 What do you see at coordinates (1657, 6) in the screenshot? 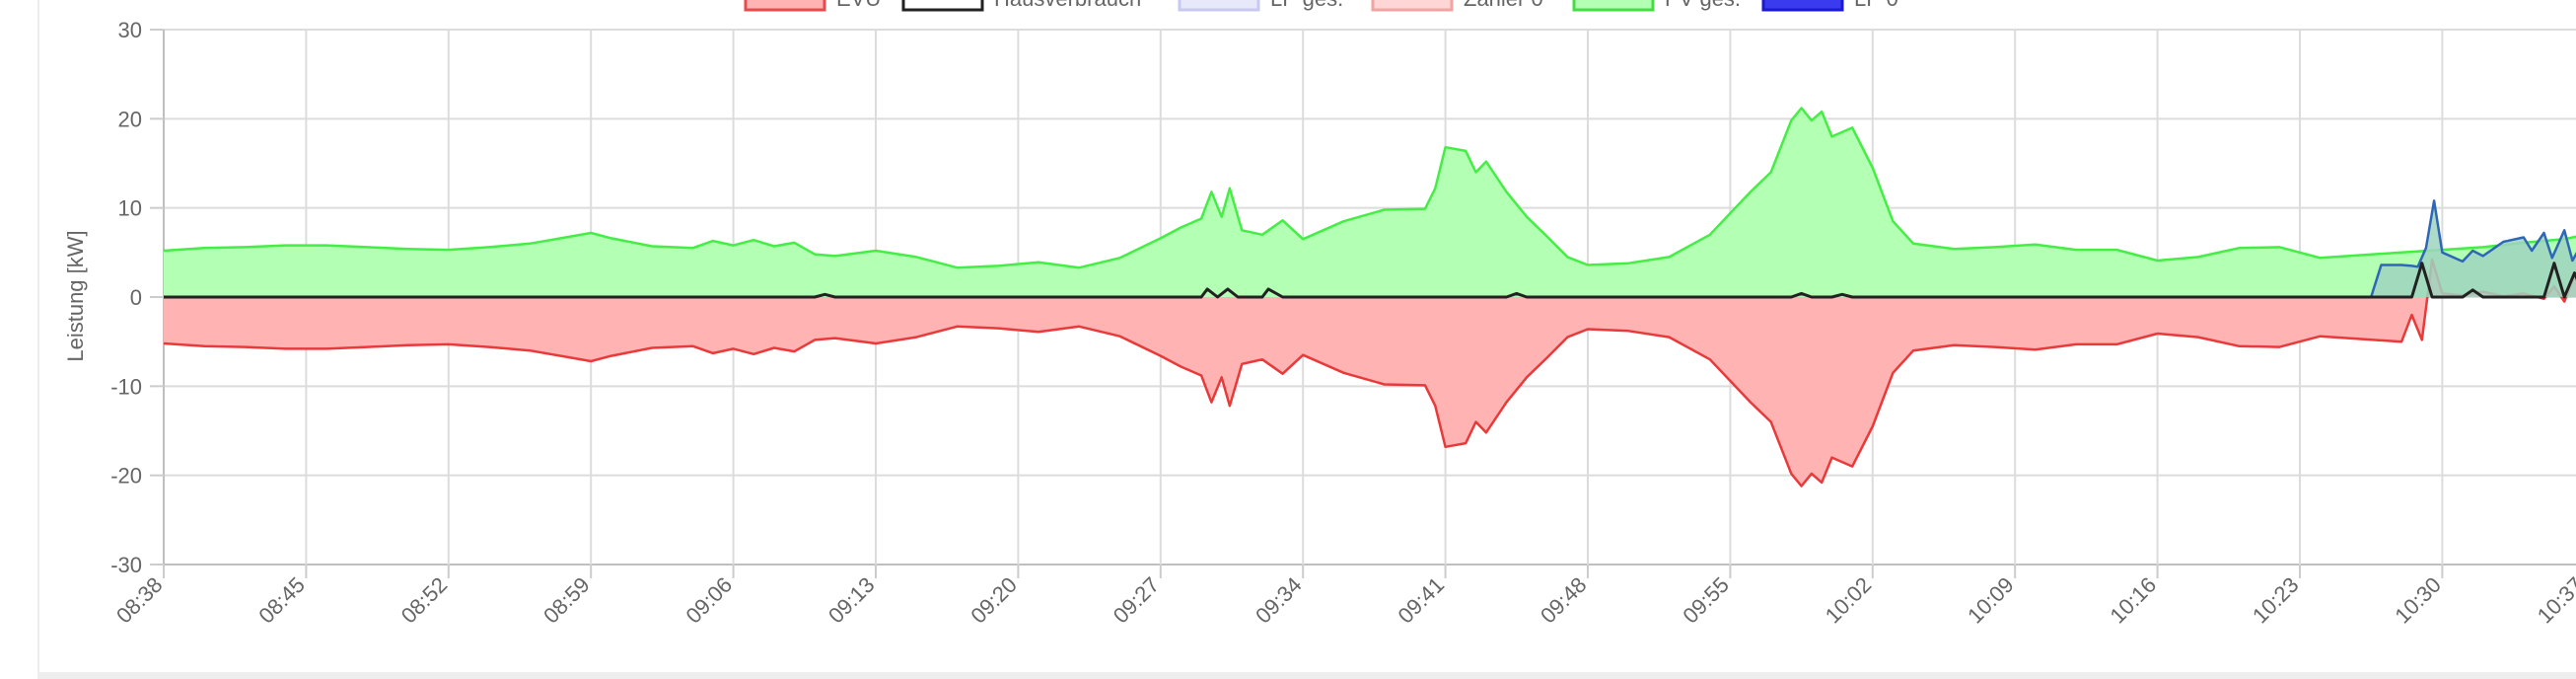
I see `legend-item: PV ges.` at bounding box center [1657, 6].